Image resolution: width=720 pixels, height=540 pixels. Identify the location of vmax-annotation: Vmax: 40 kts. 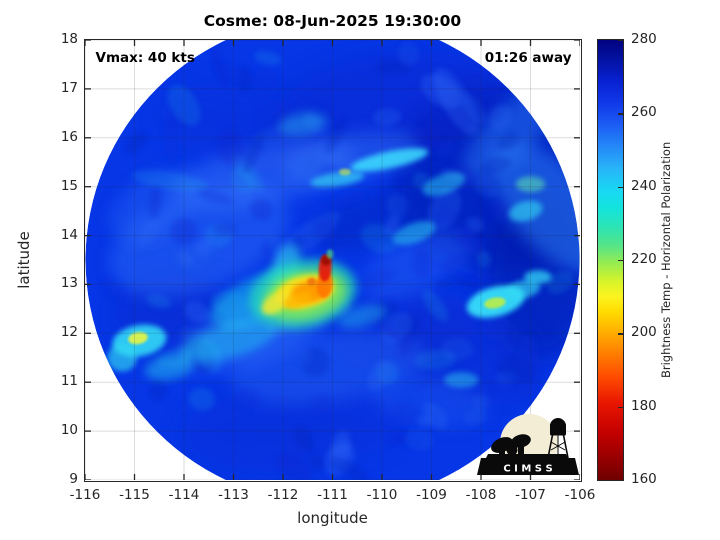
(145, 57).